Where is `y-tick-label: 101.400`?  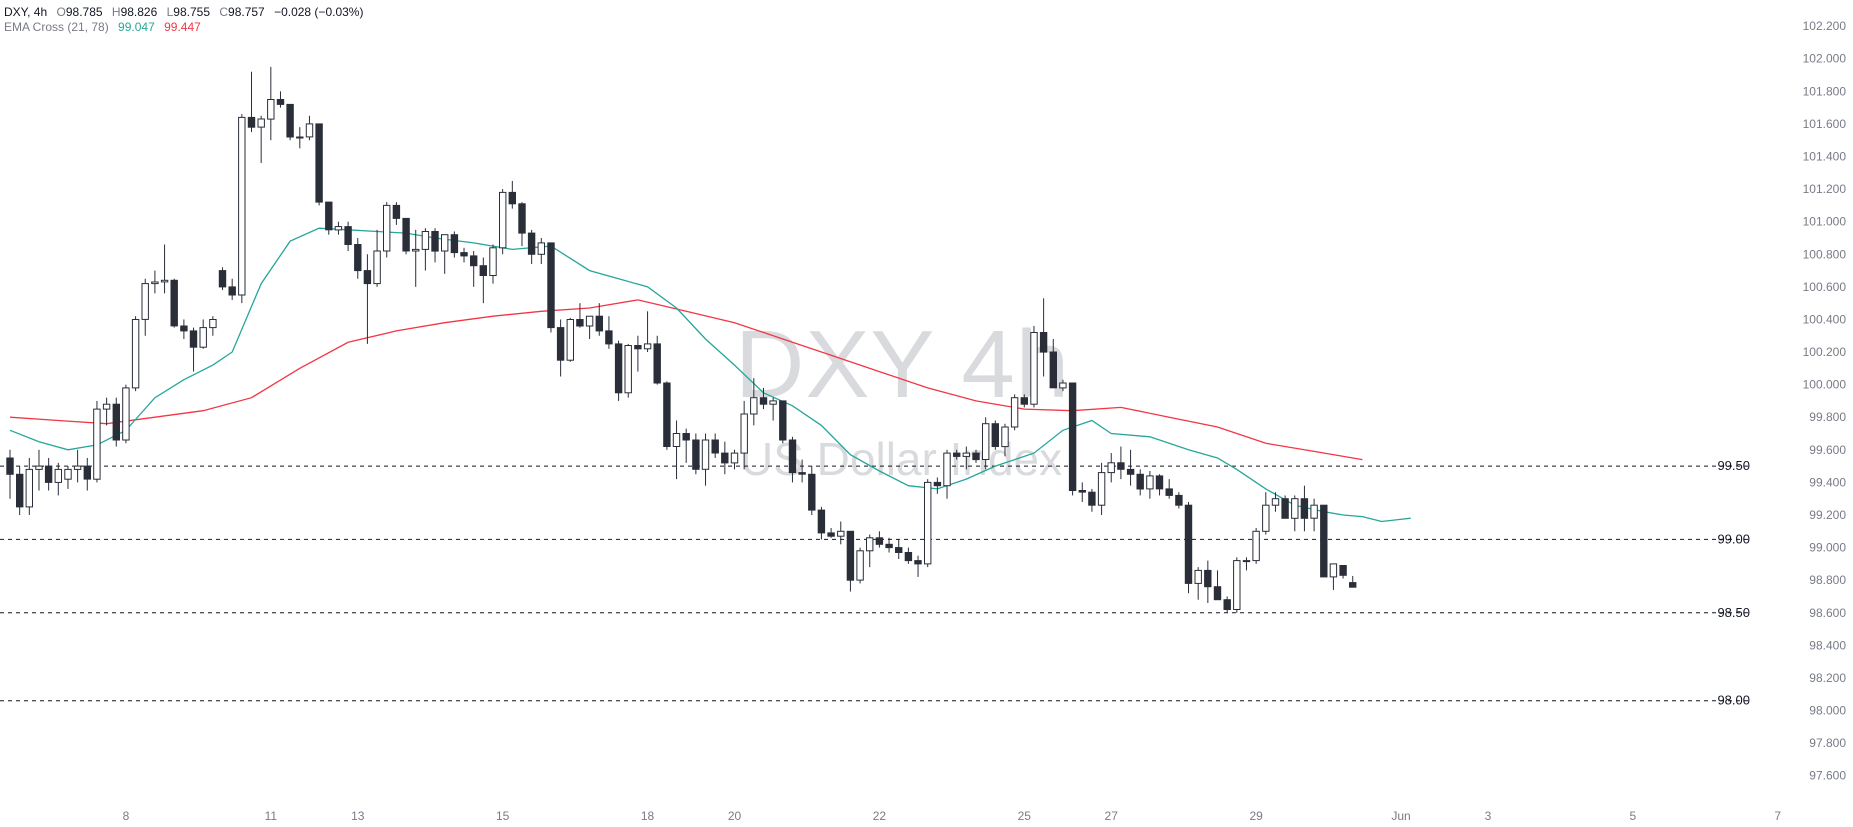 y-tick-label: 101.400 is located at coordinates (1825, 157).